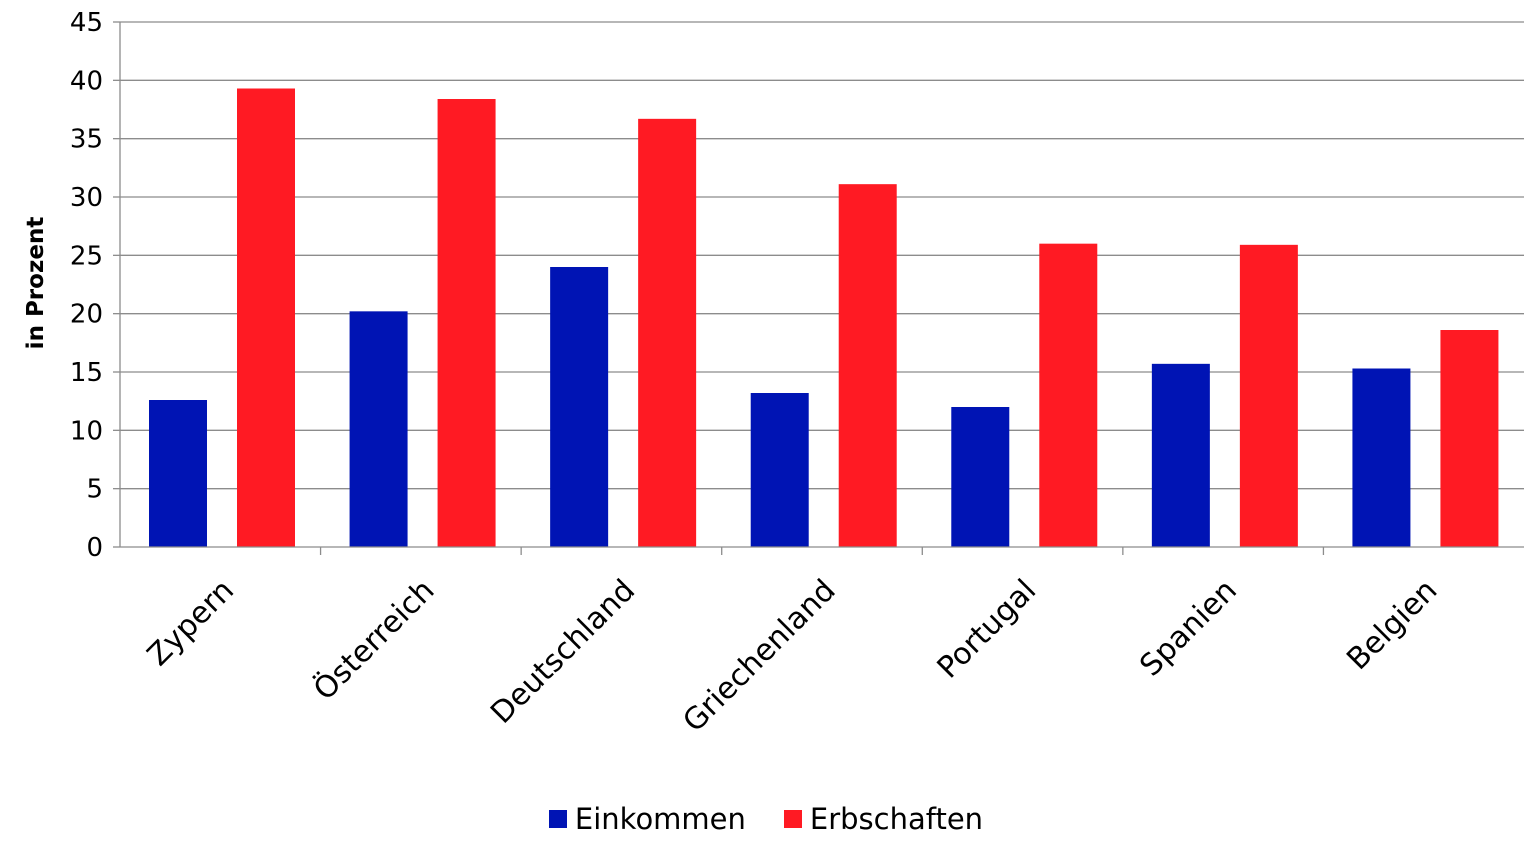  Describe the element at coordinates (987, 629) in the screenshot. I see `x-tick-label: Portugal` at that location.